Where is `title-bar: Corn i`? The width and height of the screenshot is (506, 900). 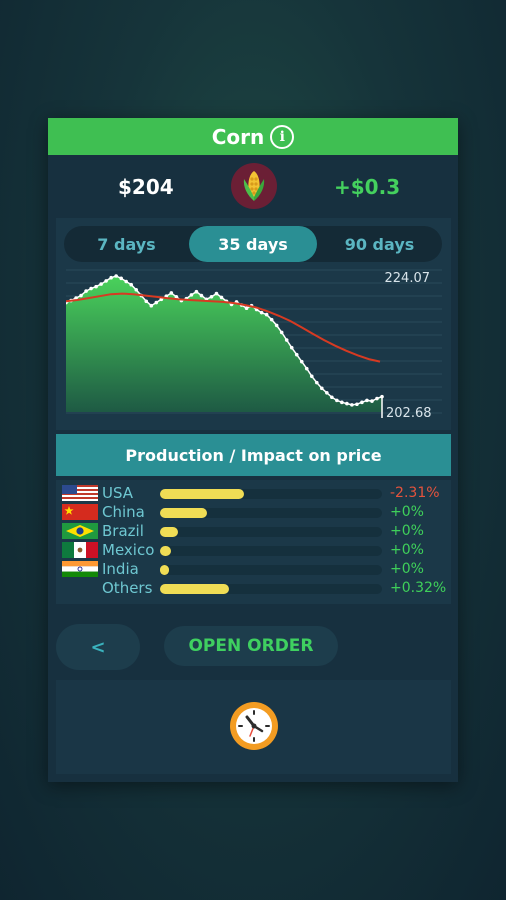 title-bar: Corn i is located at coordinates (253, 136).